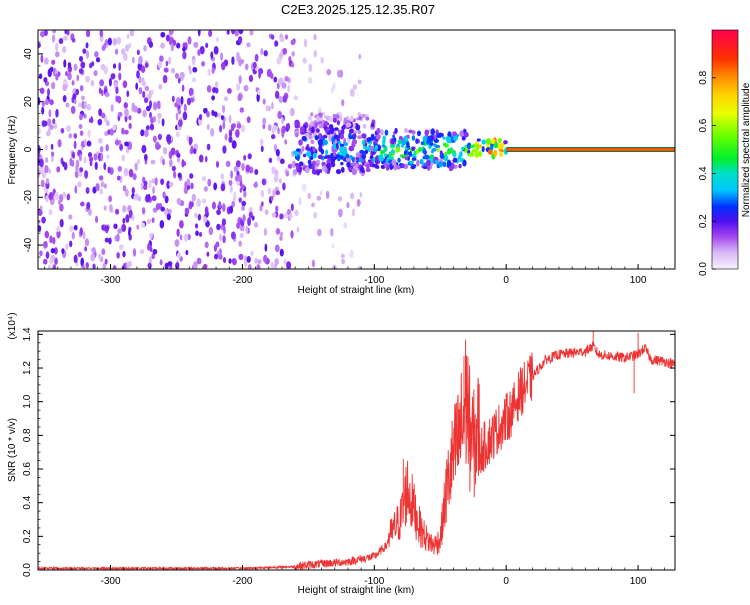 This screenshot has width=750, height=605. Describe the element at coordinates (358, 9) in the screenshot. I see `figure-title: C2E3.2025.125.12.35.R07` at that location.